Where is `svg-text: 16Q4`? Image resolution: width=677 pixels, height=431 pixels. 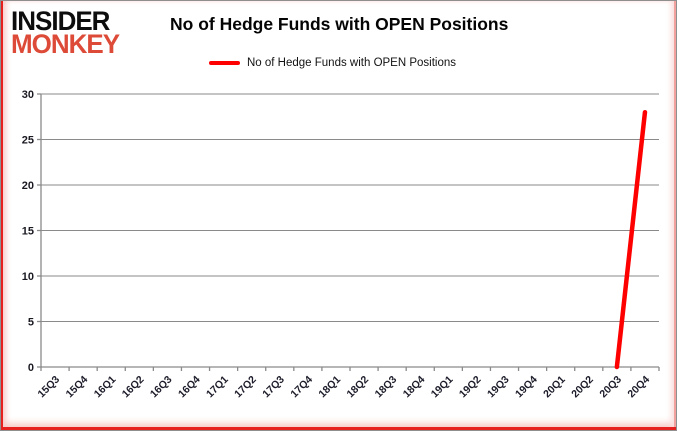 svg-text: 16Q4 is located at coordinates (189, 387).